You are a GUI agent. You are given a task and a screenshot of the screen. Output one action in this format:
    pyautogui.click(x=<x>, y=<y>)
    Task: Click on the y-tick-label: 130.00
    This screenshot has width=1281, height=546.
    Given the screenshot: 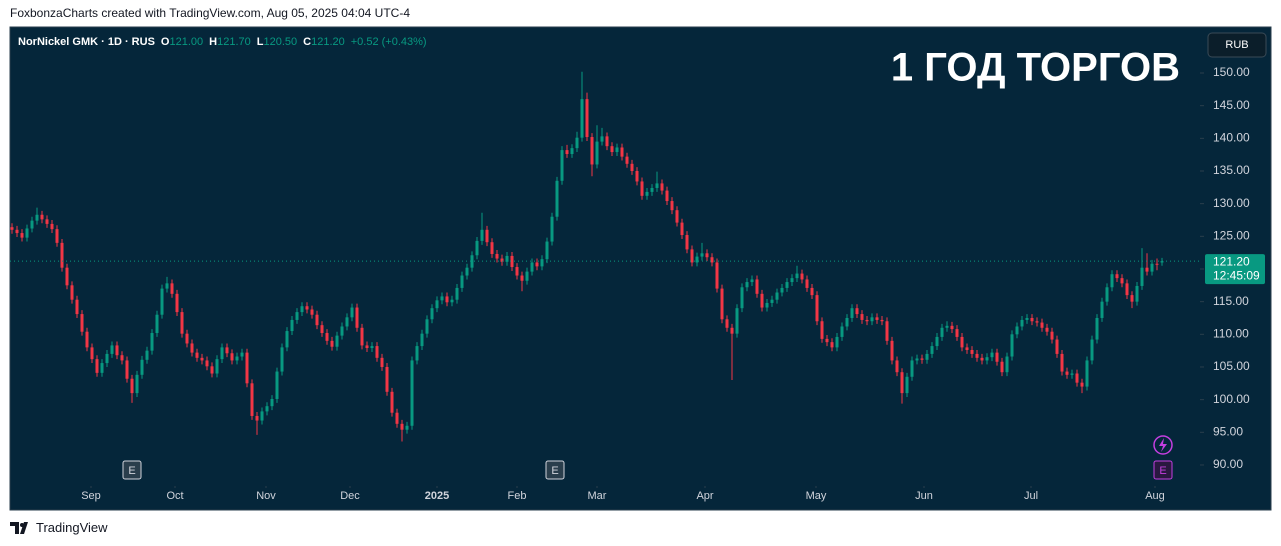 What is the action you would take?
    pyautogui.click(x=1231, y=203)
    